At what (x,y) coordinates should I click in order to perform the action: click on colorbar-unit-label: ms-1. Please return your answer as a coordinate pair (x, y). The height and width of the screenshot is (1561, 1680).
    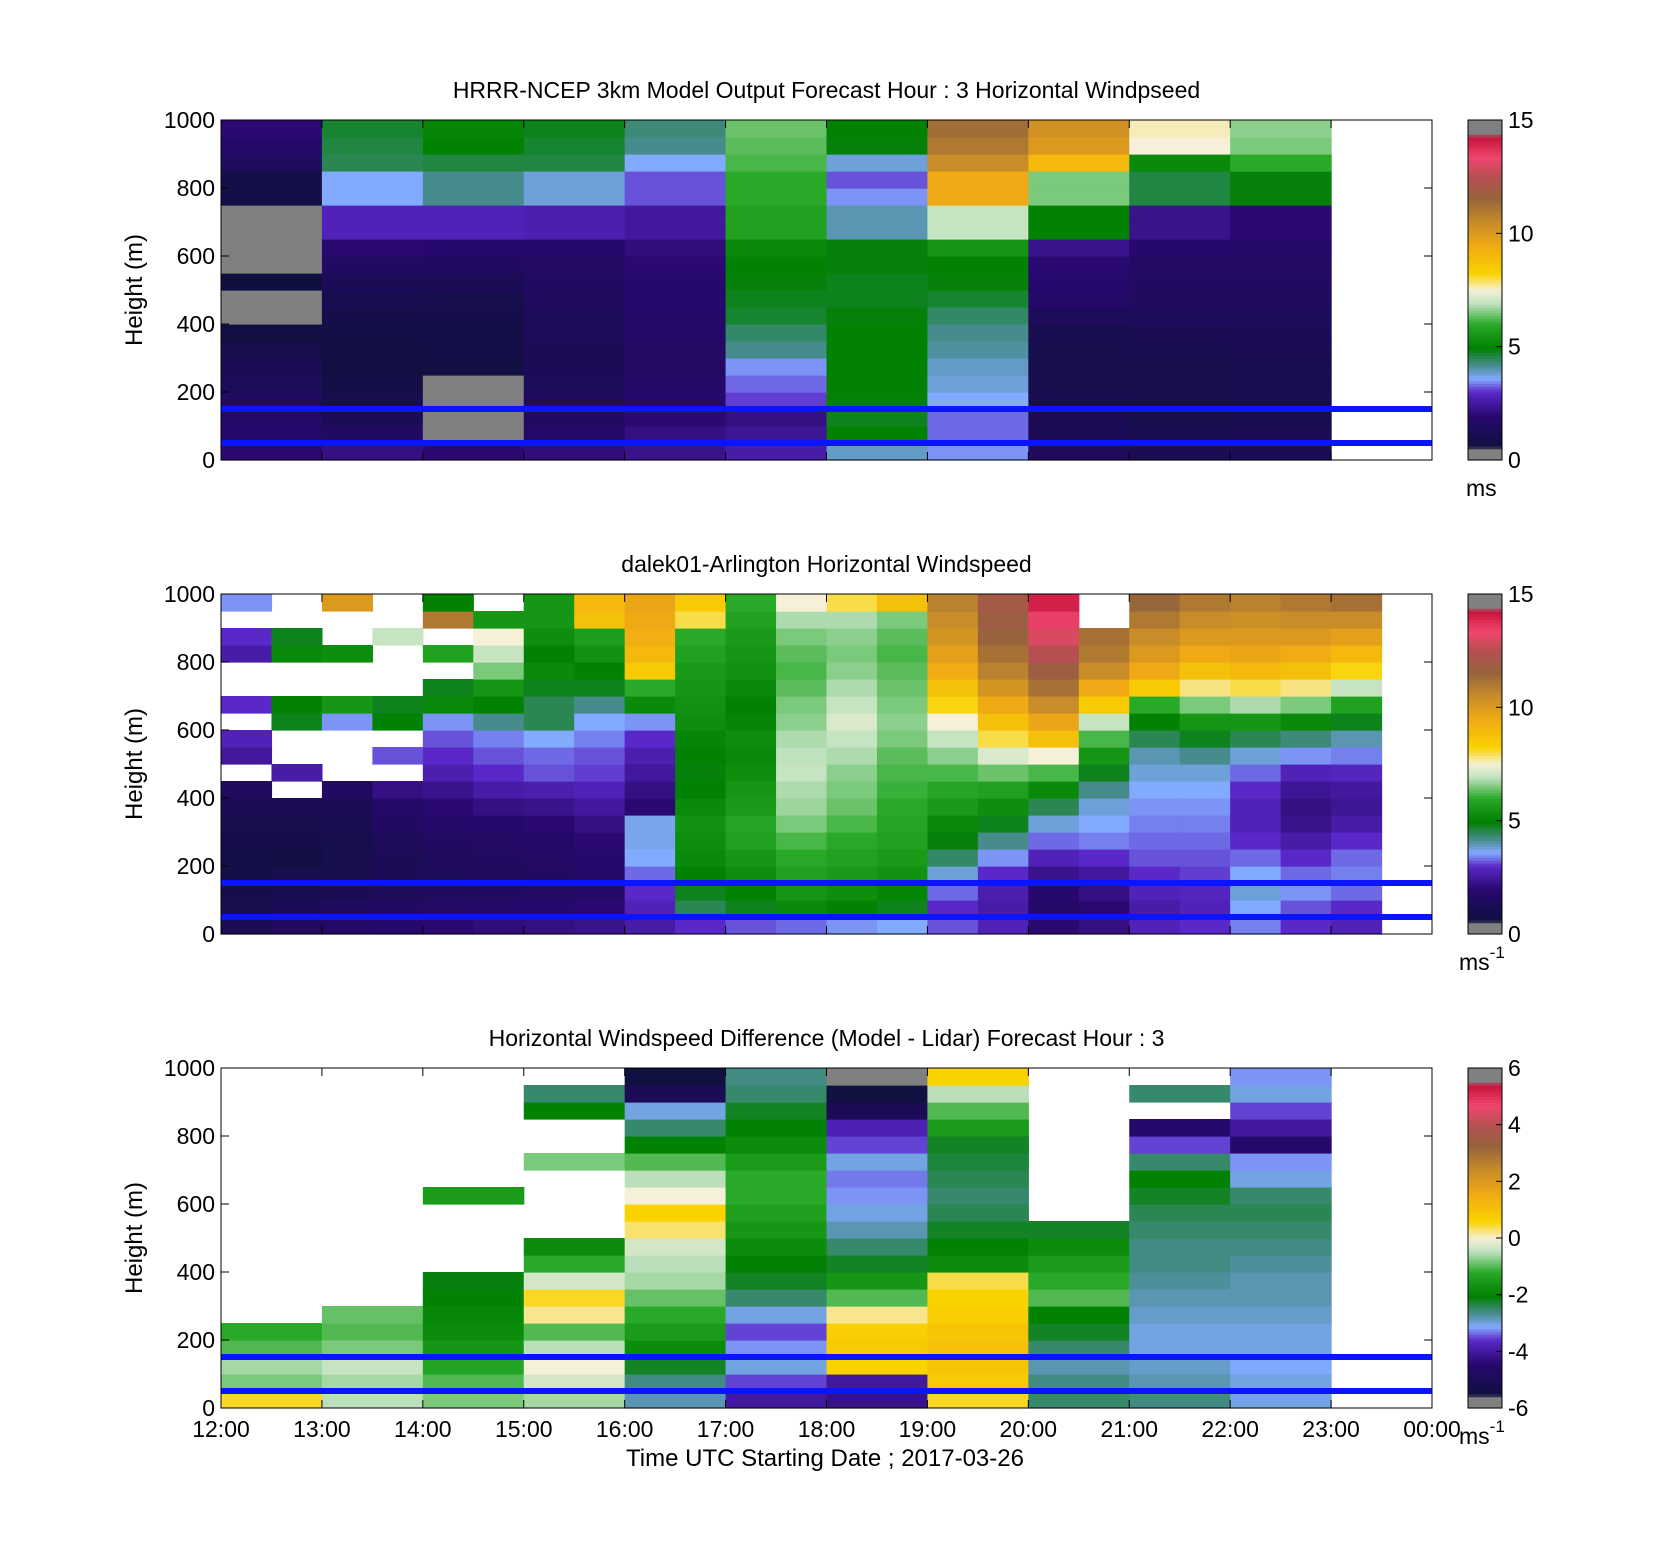
    Looking at the image, I should click on (1482, 959).